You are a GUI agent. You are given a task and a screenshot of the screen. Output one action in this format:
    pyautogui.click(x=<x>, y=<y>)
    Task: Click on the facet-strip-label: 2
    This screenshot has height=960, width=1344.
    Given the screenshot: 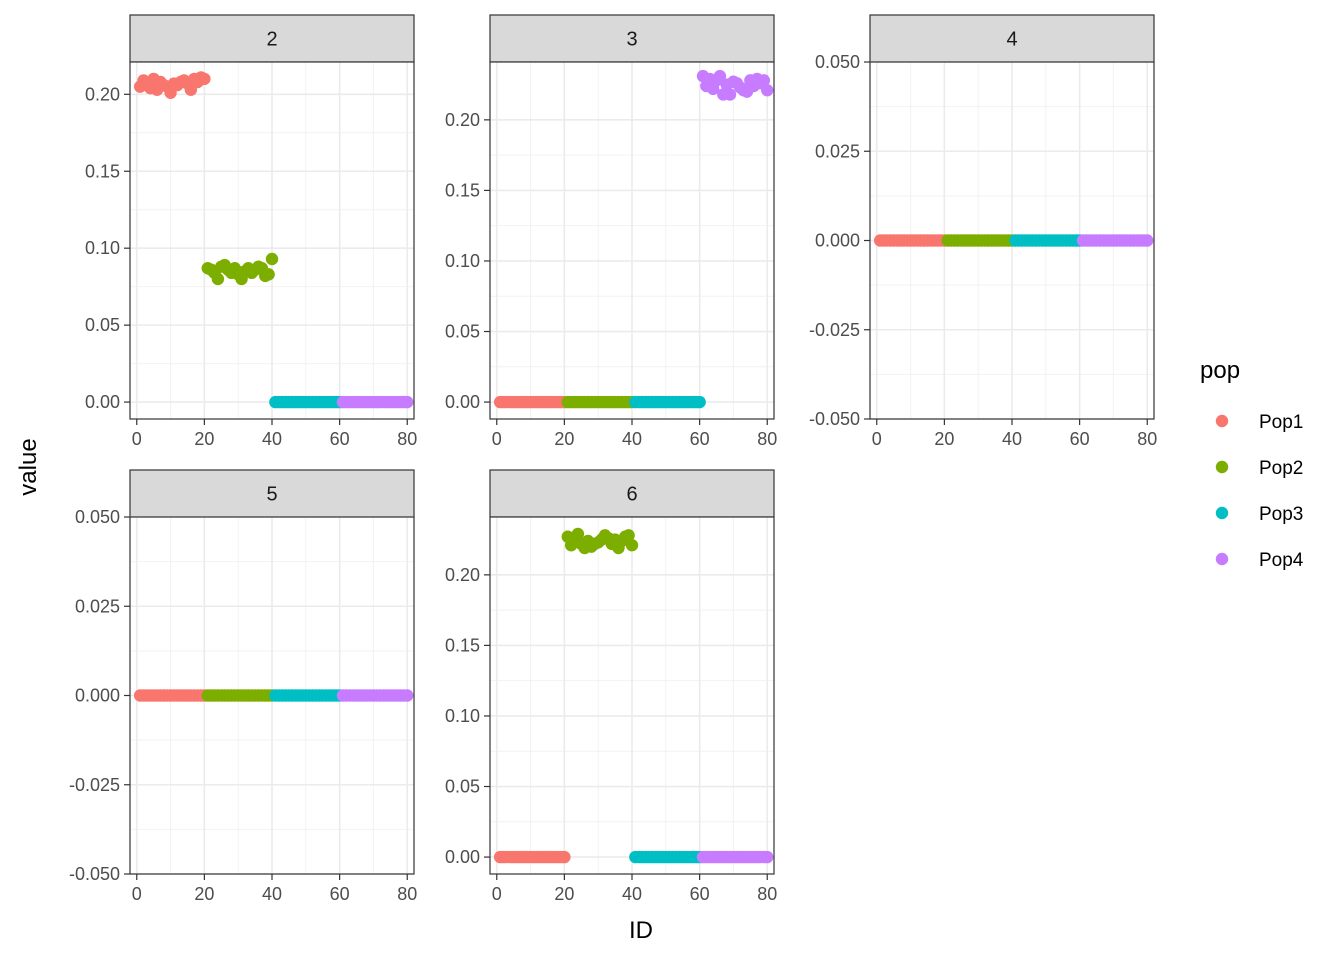 What is the action you would take?
    pyautogui.click(x=271, y=40)
    